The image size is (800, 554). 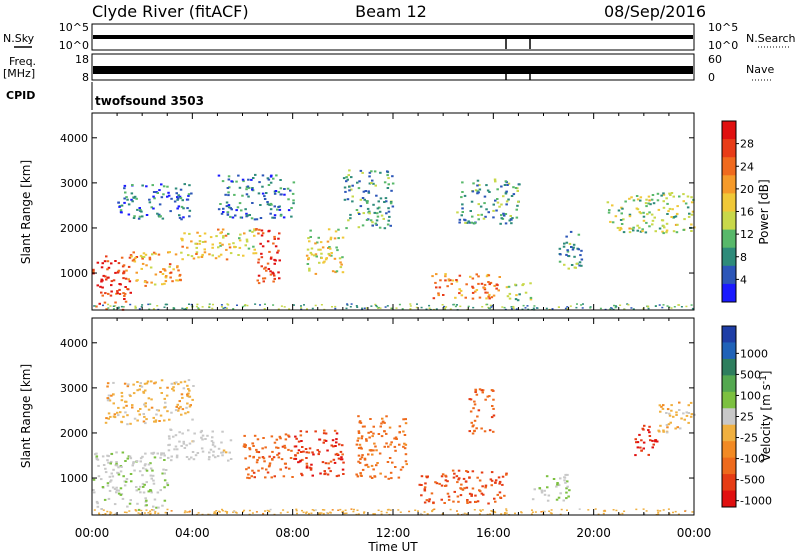 I want to click on colorbar-swatch, so click(x=729, y=499).